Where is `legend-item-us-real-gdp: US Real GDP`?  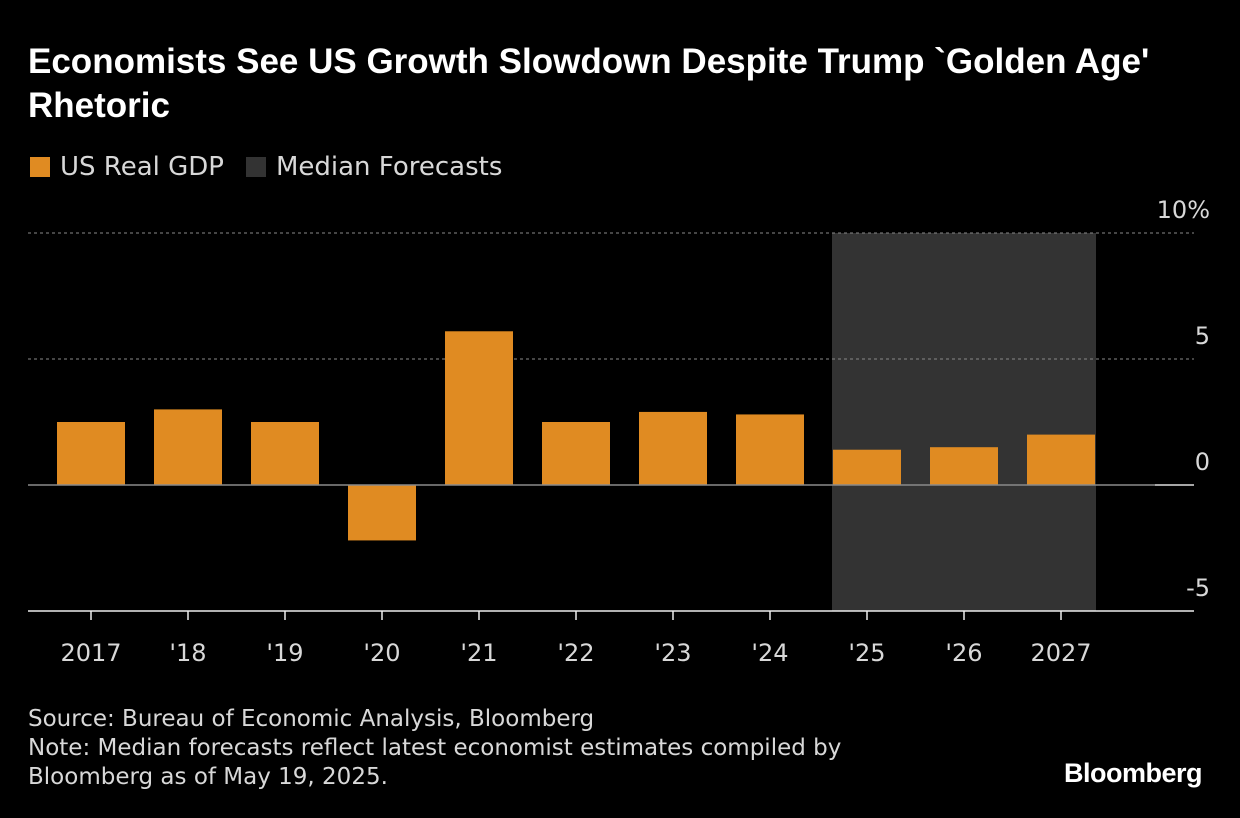
legend-item-us-real-gdp: US Real GDP is located at coordinates (127, 167).